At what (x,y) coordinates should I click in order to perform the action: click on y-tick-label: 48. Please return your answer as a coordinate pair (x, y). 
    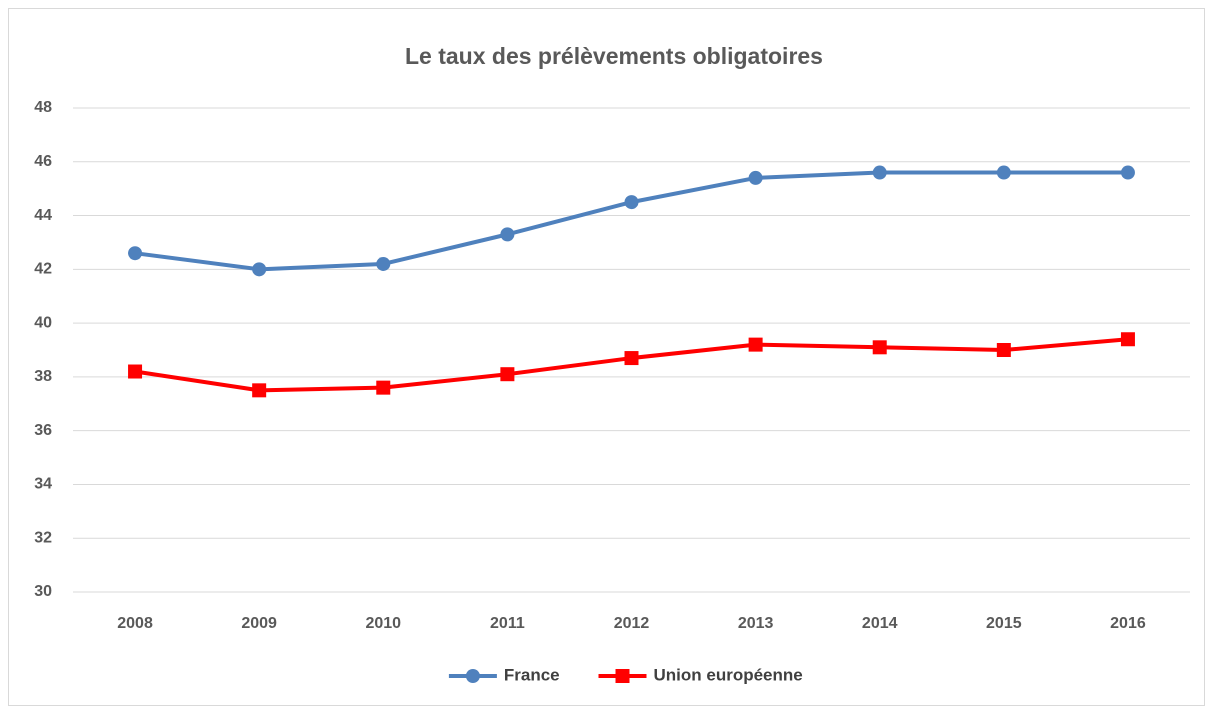
    Looking at the image, I should click on (43, 107).